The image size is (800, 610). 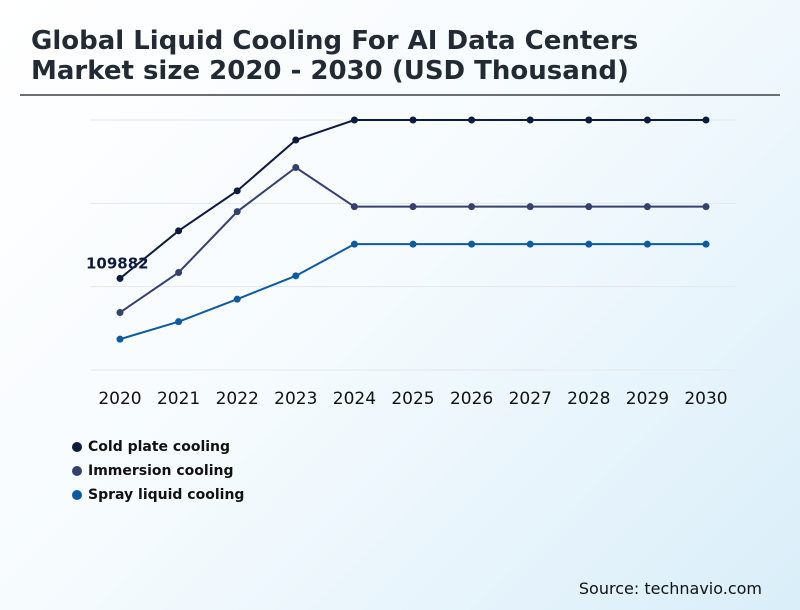 What do you see at coordinates (670, 588) in the screenshot?
I see `source-note: Source: technavio.com` at bounding box center [670, 588].